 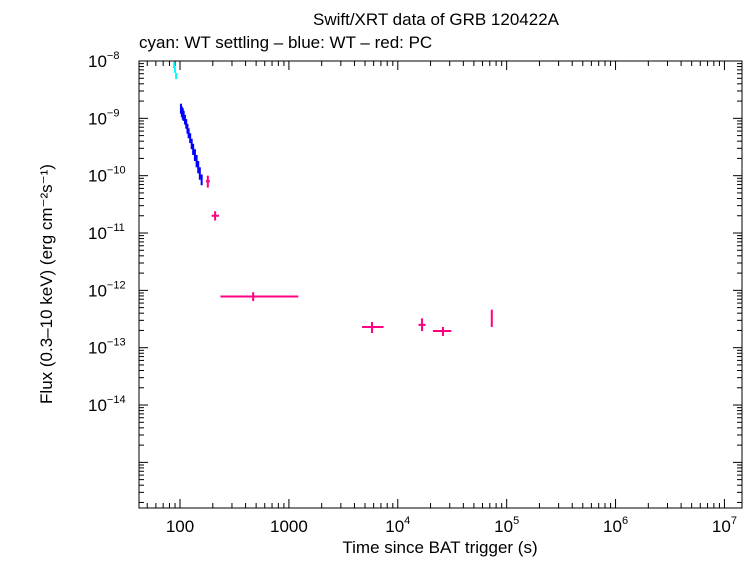 I want to click on x-tick-label: 100, so click(x=180, y=526).